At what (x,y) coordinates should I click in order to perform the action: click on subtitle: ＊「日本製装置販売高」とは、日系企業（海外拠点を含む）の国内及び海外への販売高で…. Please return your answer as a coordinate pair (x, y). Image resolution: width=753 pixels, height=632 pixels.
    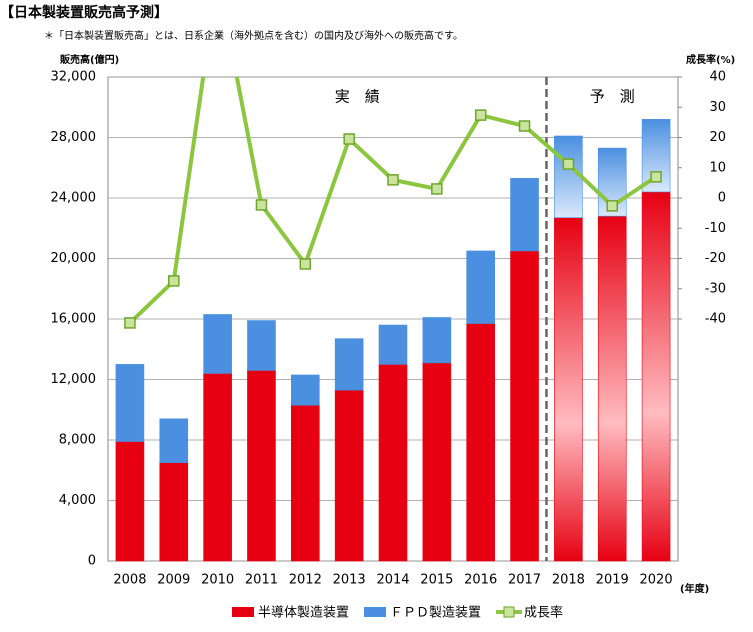
    Looking at the image, I should click on (253, 35).